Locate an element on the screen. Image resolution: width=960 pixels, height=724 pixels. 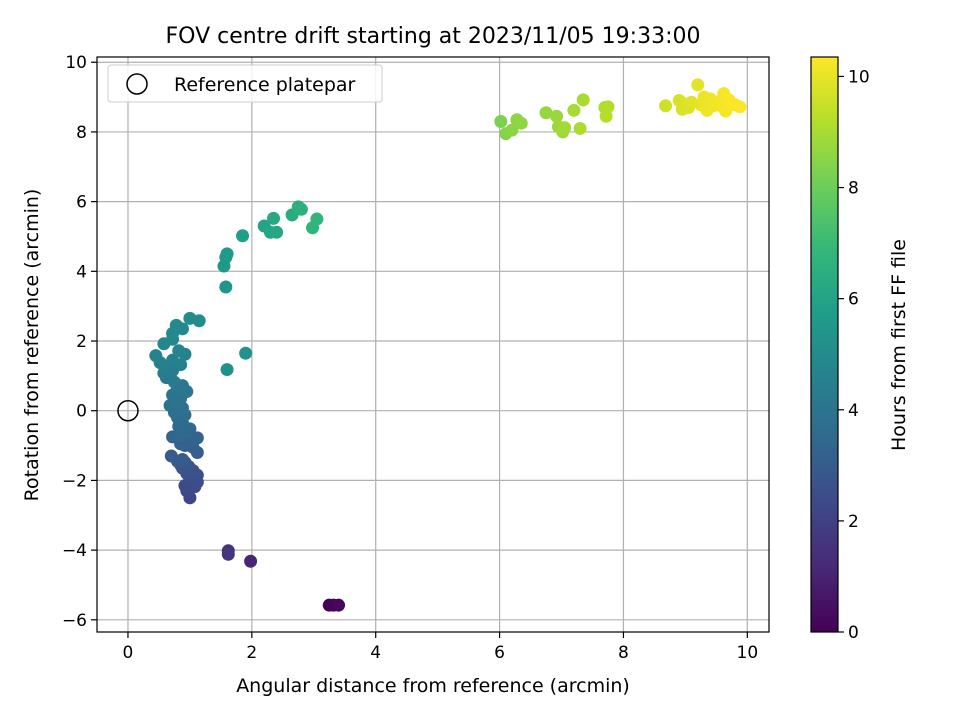
y-tick-label: −6 is located at coordinates (74, 621).